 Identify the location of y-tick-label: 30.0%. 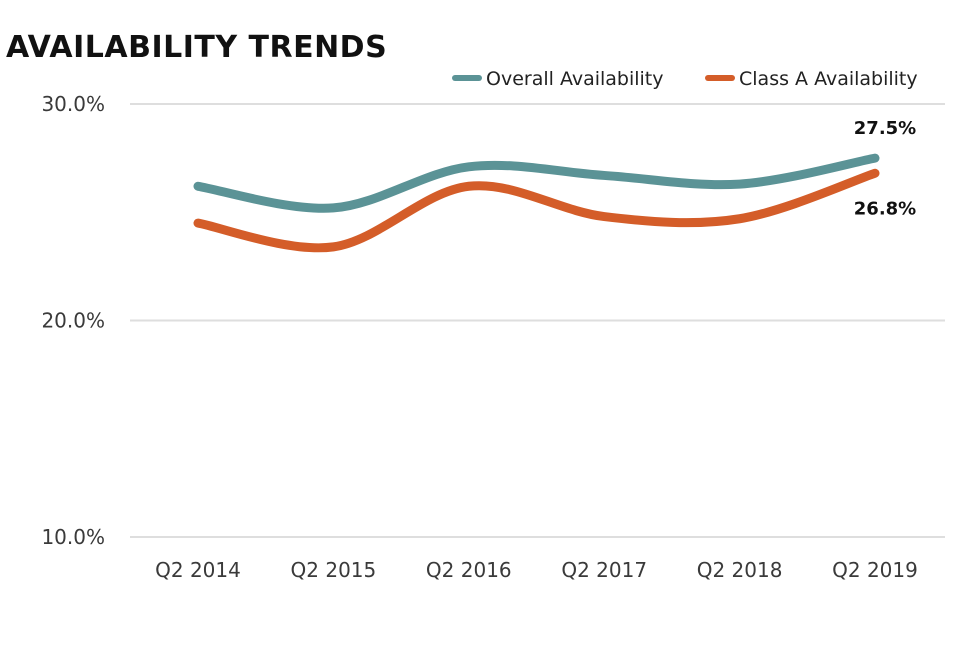
(73, 104).